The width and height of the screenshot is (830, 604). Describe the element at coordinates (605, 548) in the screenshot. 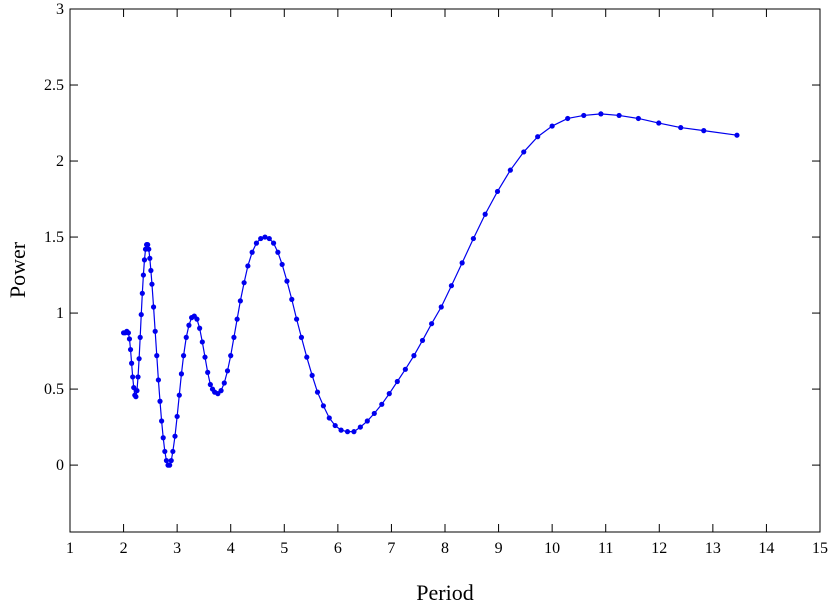

I see `x-tick-label: 11` at that location.